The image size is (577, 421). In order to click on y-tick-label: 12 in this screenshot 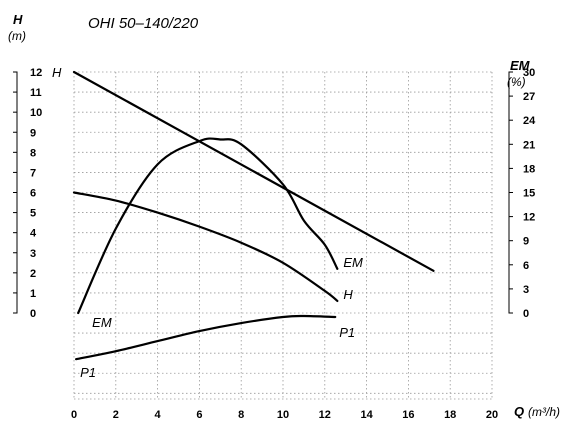, I will do `click(36, 73)`.